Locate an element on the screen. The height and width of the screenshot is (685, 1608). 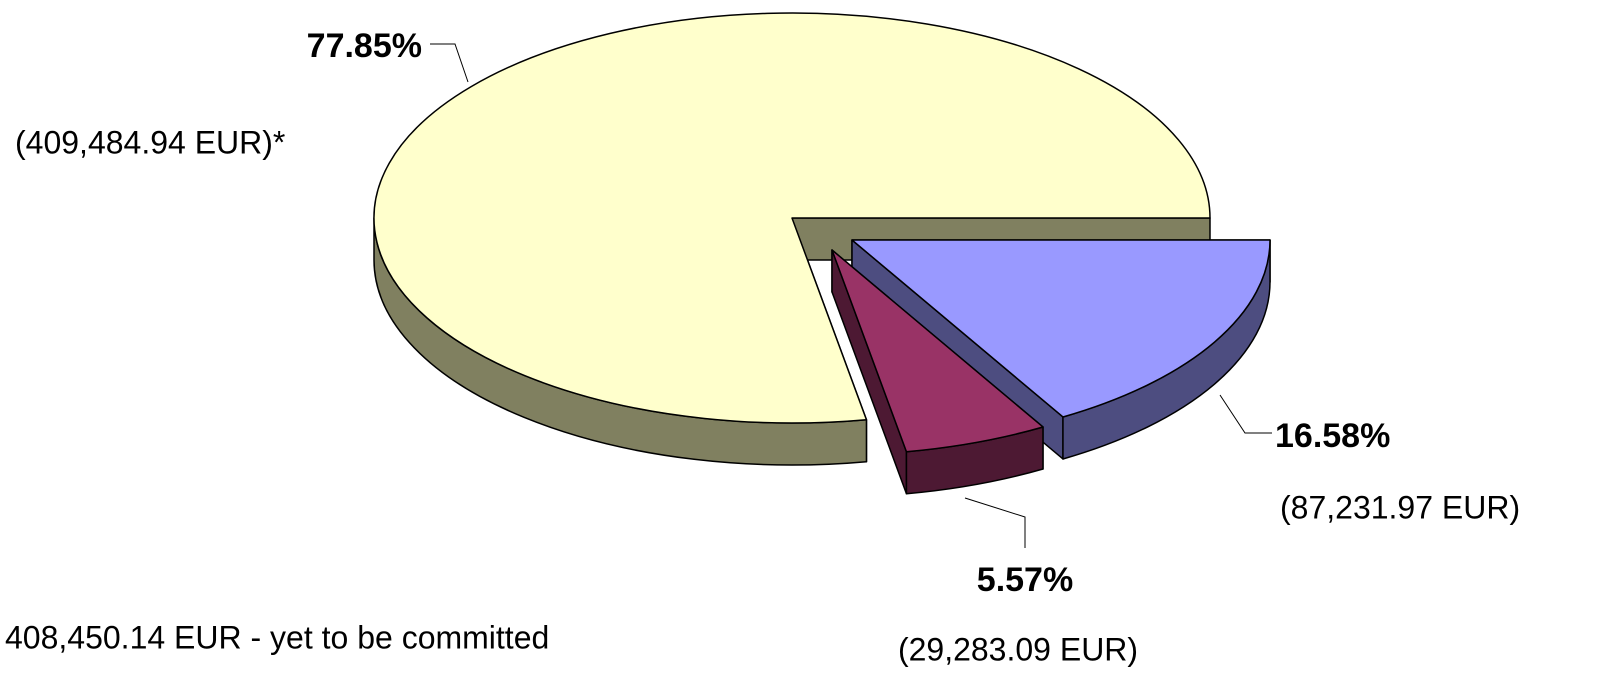
percent-label: 16.58% is located at coordinates (1332, 436).